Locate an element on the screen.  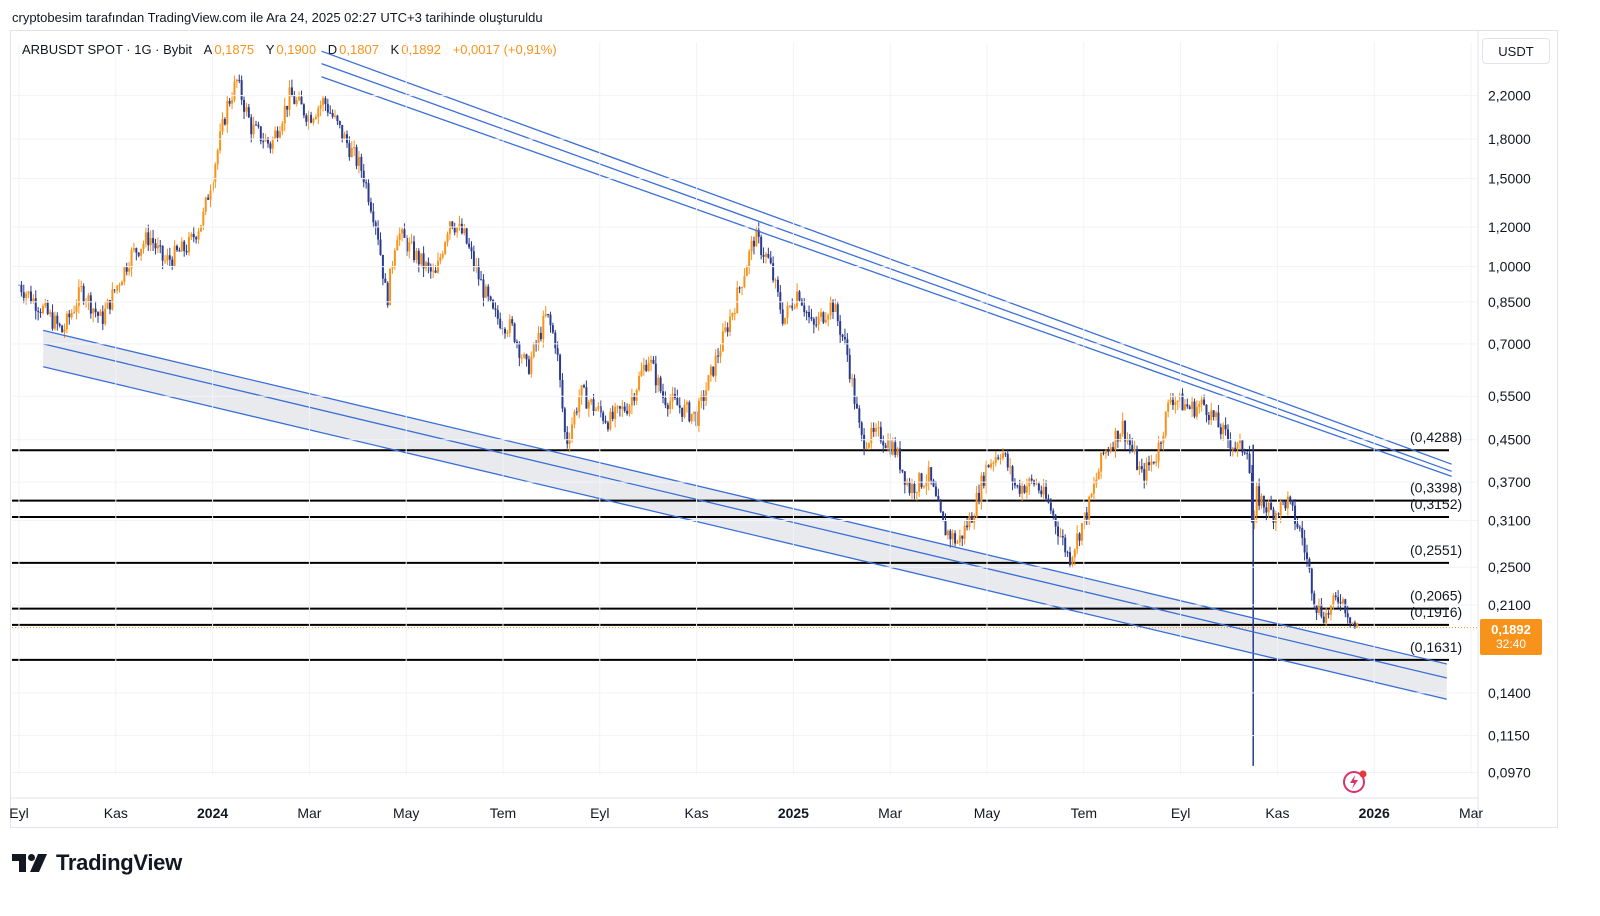
tradingview-logo-icon is located at coordinates (29, 863).